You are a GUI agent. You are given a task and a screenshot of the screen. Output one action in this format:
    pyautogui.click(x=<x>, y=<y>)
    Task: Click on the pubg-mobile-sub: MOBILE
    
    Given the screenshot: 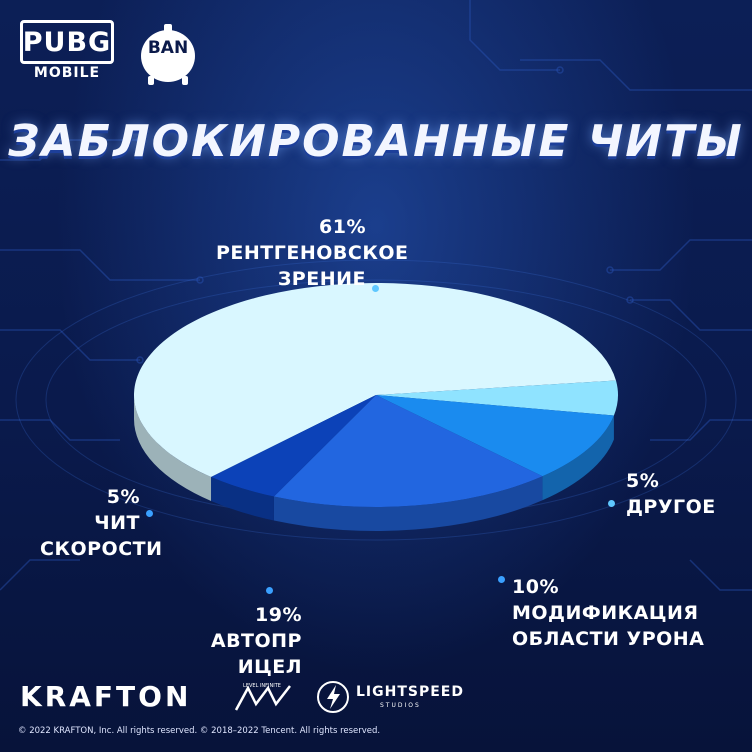 What is the action you would take?
    pyautogui.click(x=67, y=73)
    